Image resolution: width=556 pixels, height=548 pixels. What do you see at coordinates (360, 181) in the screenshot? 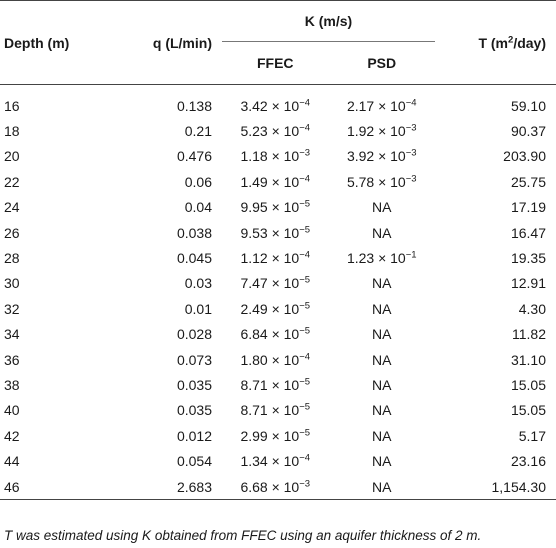
I see `cell-psd-mantissa: 5.78` at bounding box center [360, 181].